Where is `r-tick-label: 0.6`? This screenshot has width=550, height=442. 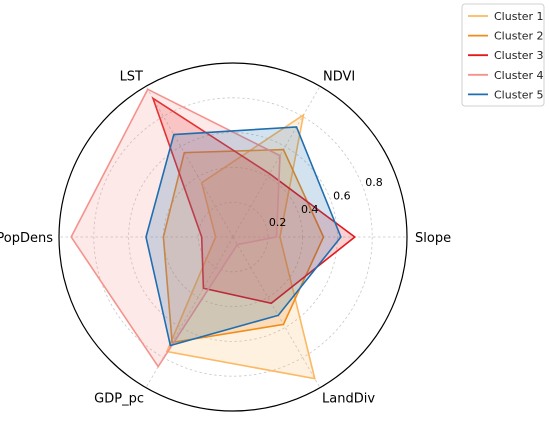 r-tick-label: 0.6 is located at coordinates (342, 196).